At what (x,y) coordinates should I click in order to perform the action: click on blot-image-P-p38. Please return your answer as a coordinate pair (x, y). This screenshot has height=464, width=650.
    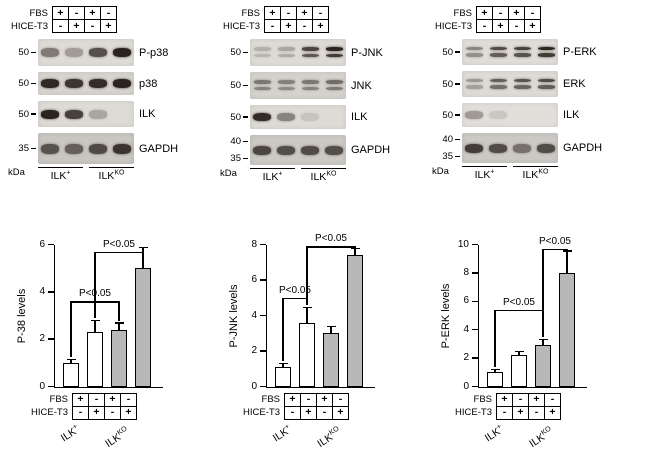
    Looking at the image, I should click on (86, 52).